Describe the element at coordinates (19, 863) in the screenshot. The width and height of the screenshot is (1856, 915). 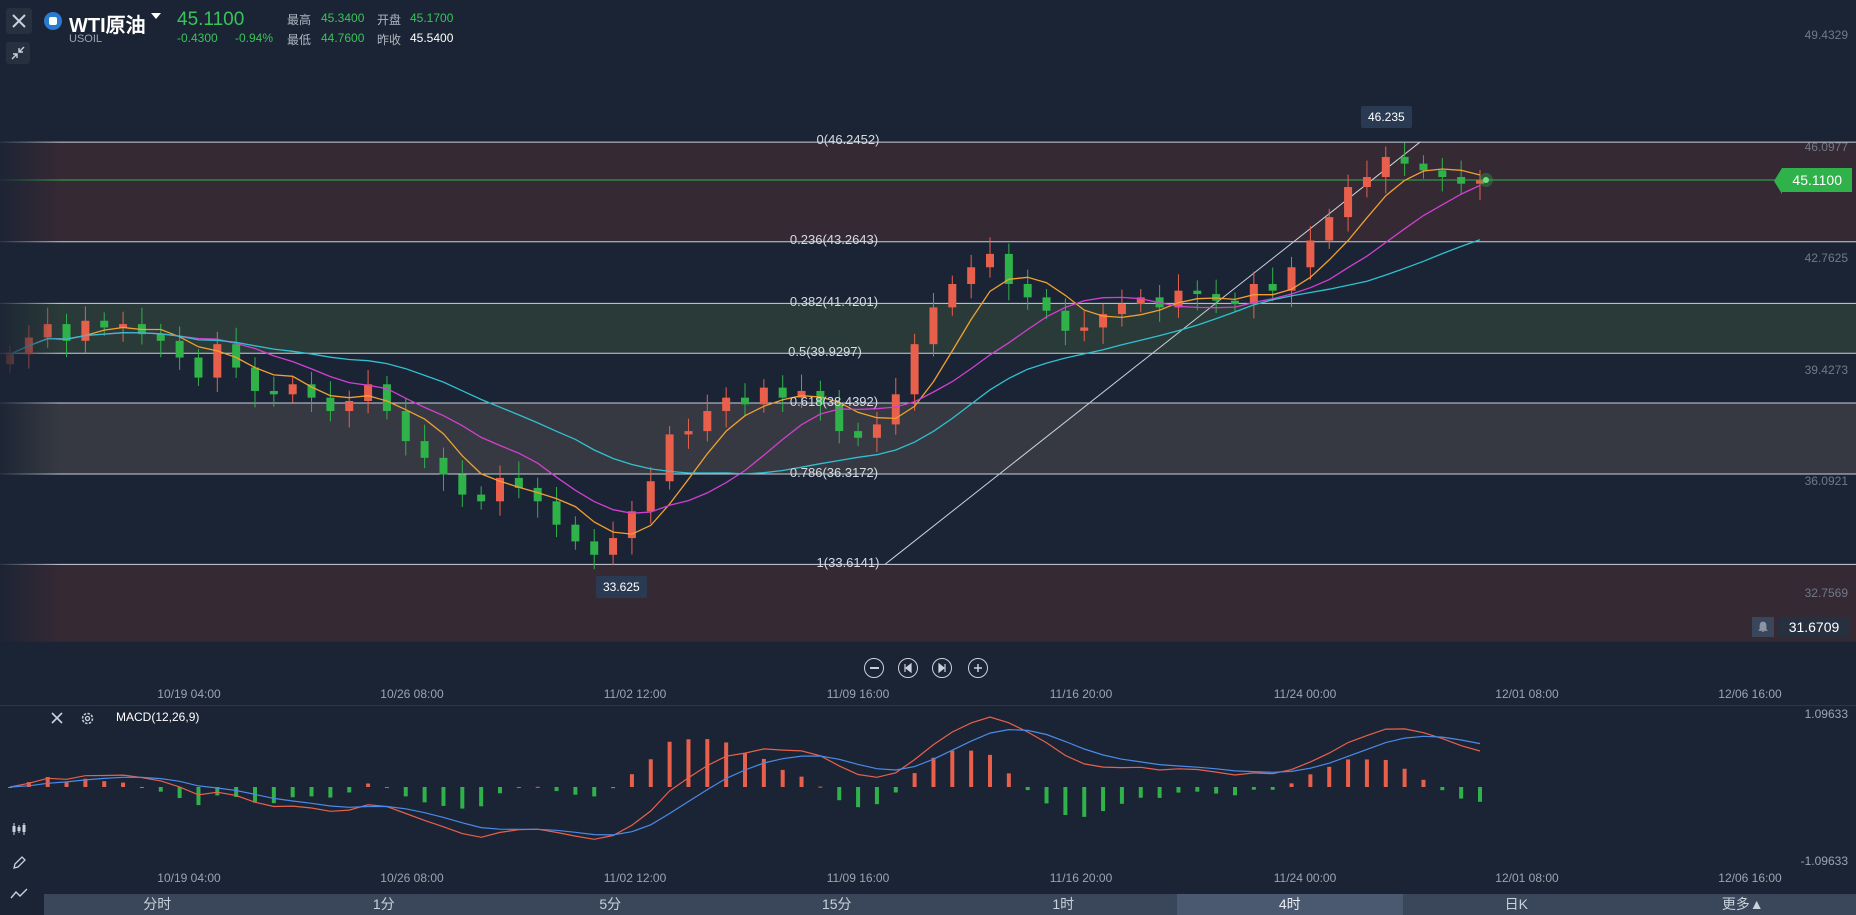
I see `draw-tool-button` at that location.